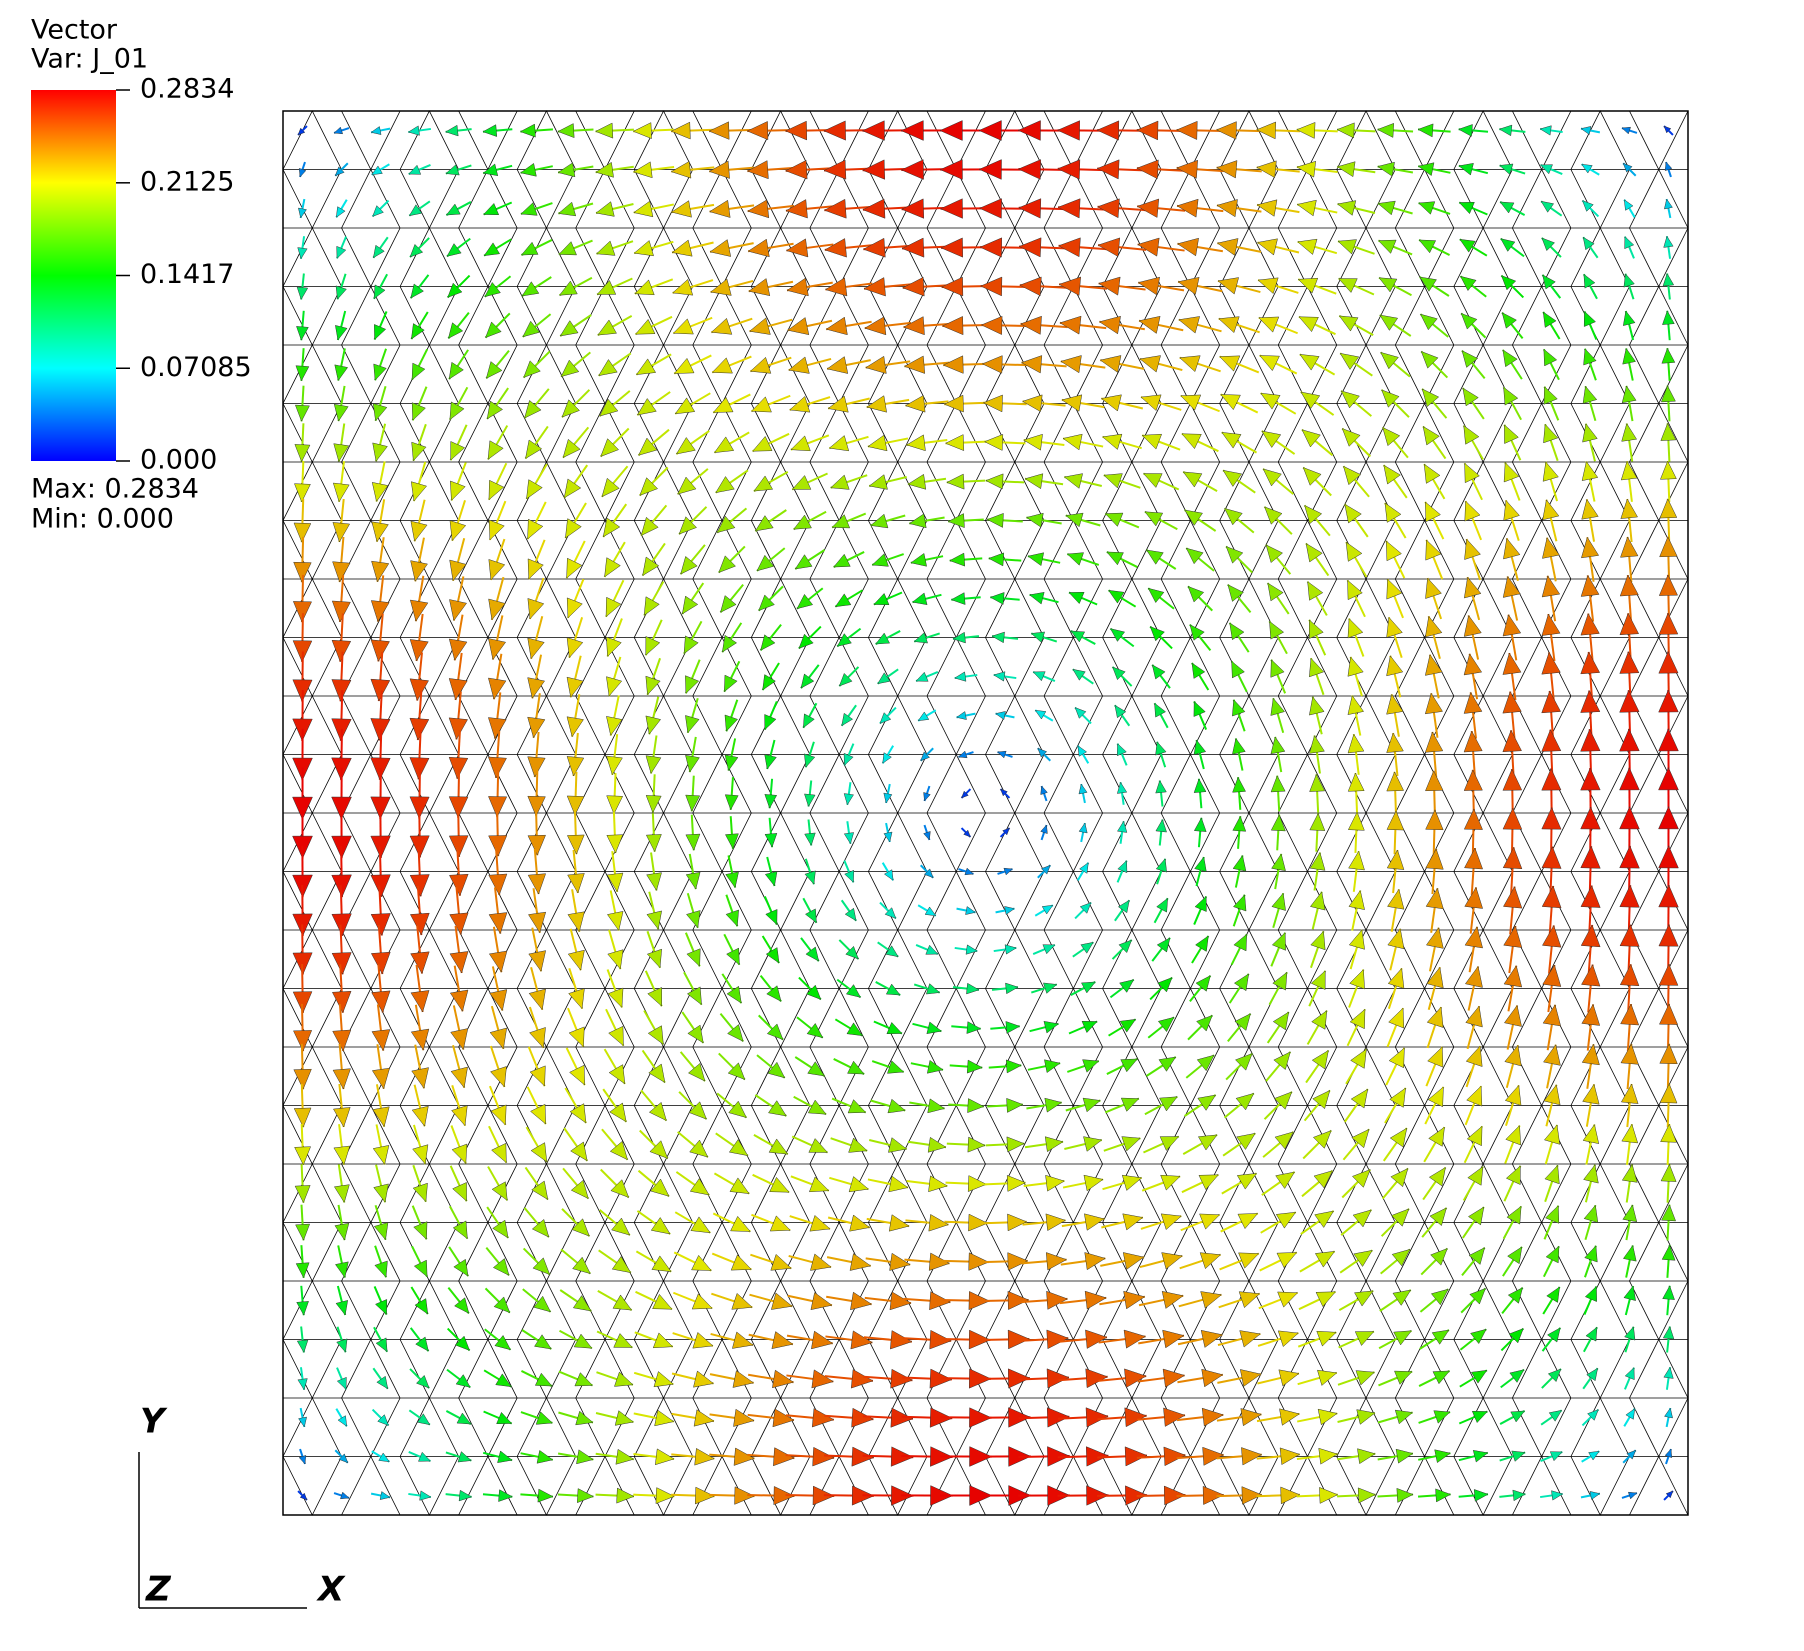 This screenshot has height=1651, width=1804. I want to click on legend-max: Max: 0.2834, so click(115, 489).